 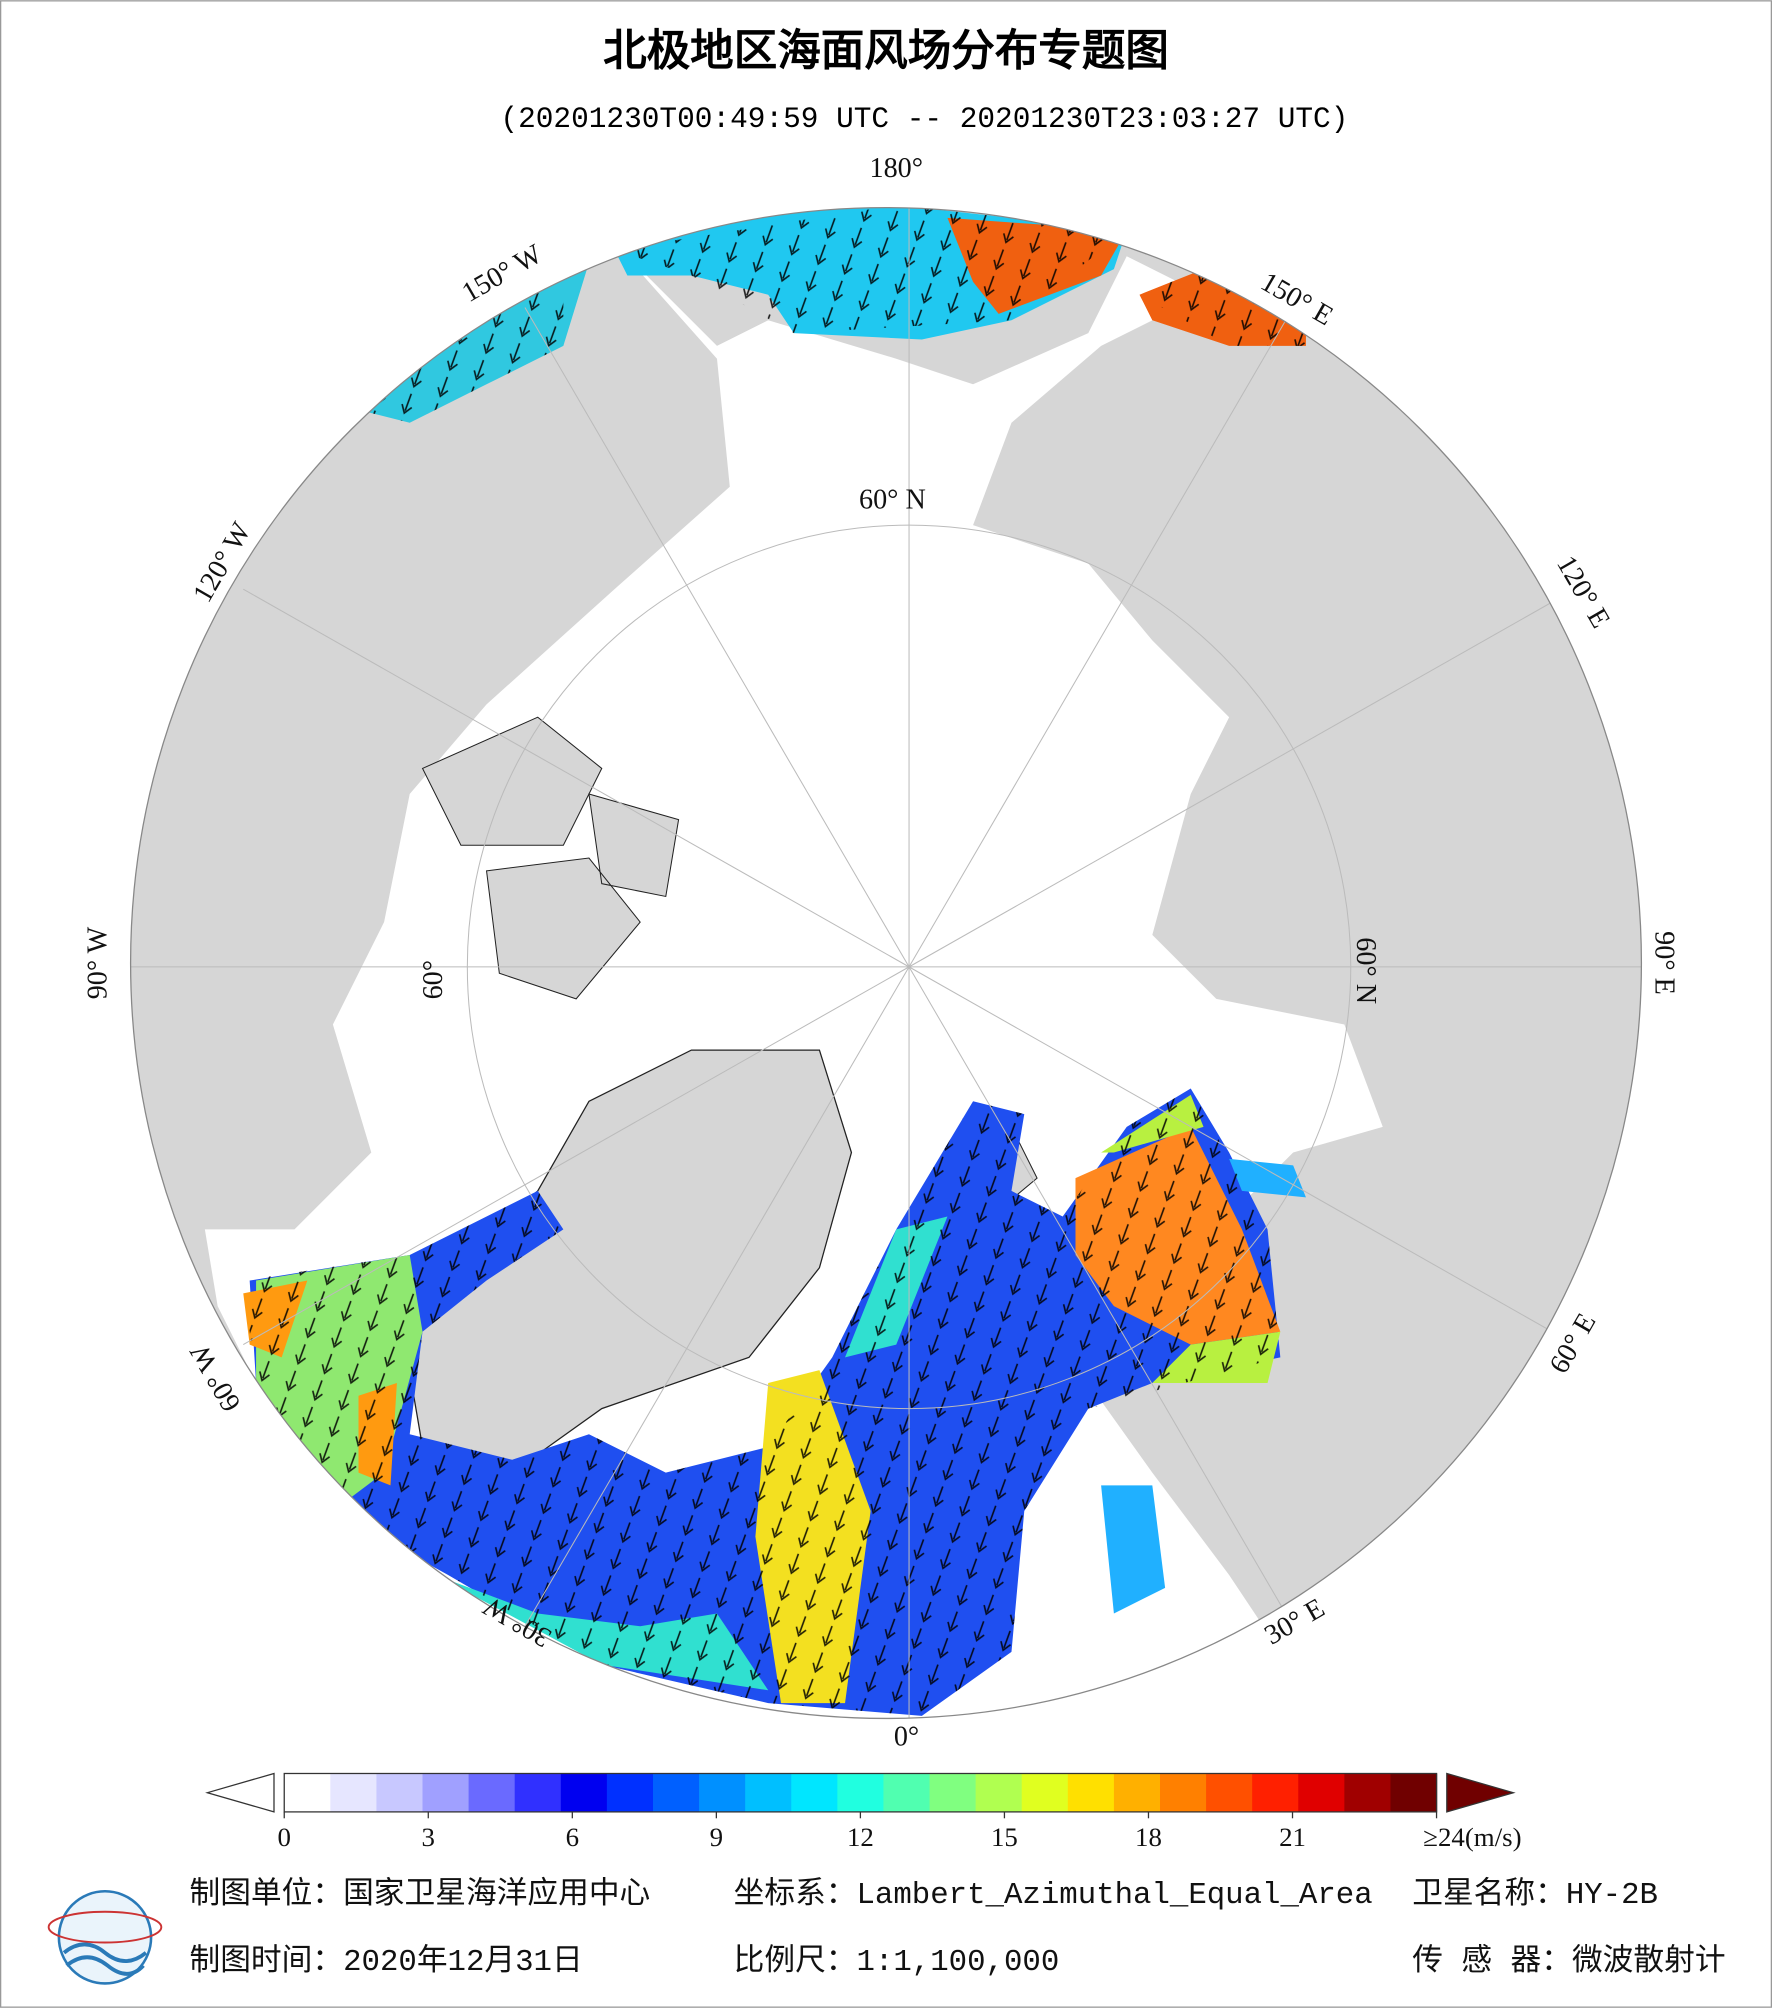 What do you see at coordinates (897, 1961) in the screenshot?
I see `footer-scale: 比例尺：1:1,100,000` at bounding box center [897, 1961].